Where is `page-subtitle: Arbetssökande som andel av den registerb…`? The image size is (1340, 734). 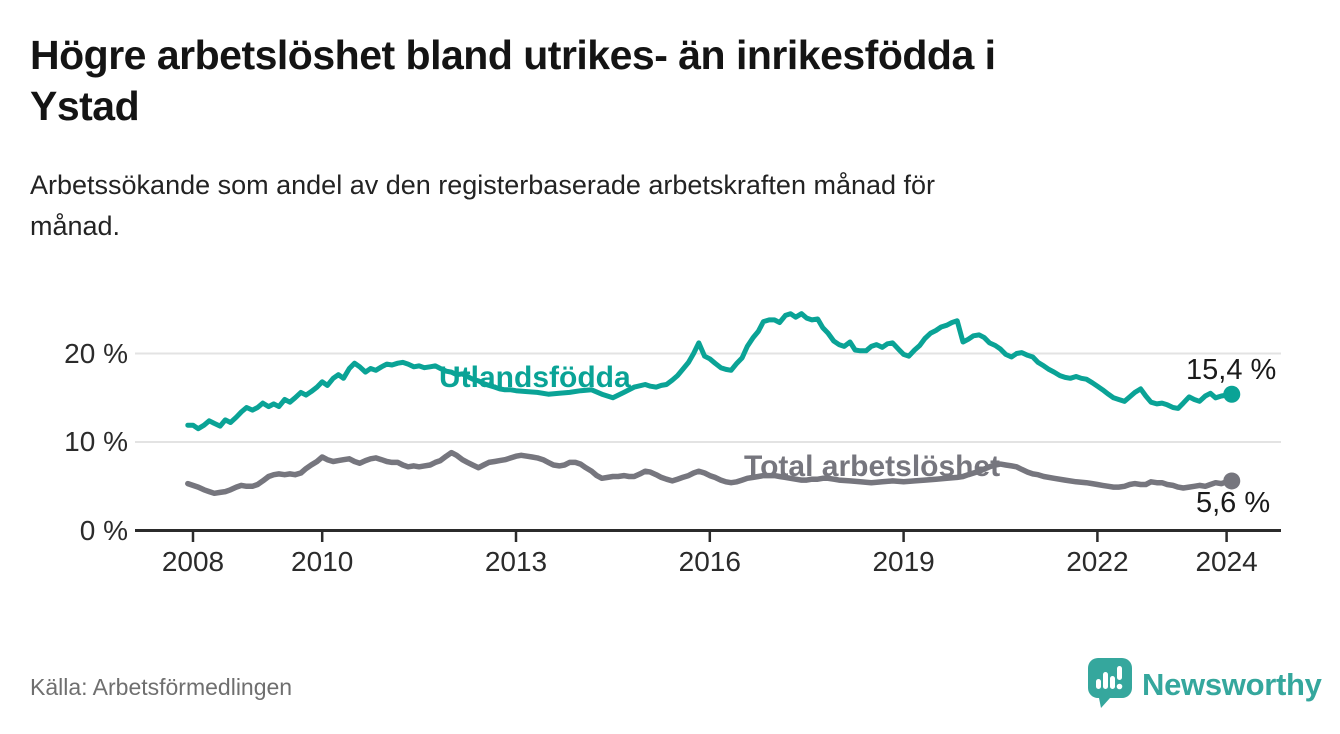
page-subtitle: Arbetssökande som andel av den registerb… is located at coordinates (670, 206).